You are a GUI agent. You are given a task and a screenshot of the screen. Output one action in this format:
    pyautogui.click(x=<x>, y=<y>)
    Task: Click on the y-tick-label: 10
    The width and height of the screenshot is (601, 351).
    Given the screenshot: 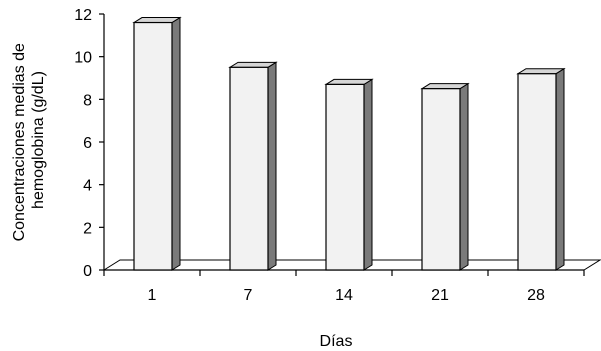 What is the action you would take?
    pyautogui.click(x=83, y=58)
    